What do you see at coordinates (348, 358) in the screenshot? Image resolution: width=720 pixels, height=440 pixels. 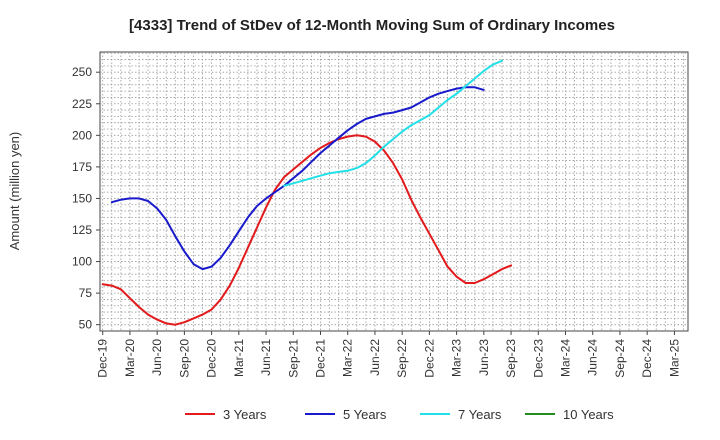 I see `x-tick-label: Mar-22` at bounding box center [348, 358].